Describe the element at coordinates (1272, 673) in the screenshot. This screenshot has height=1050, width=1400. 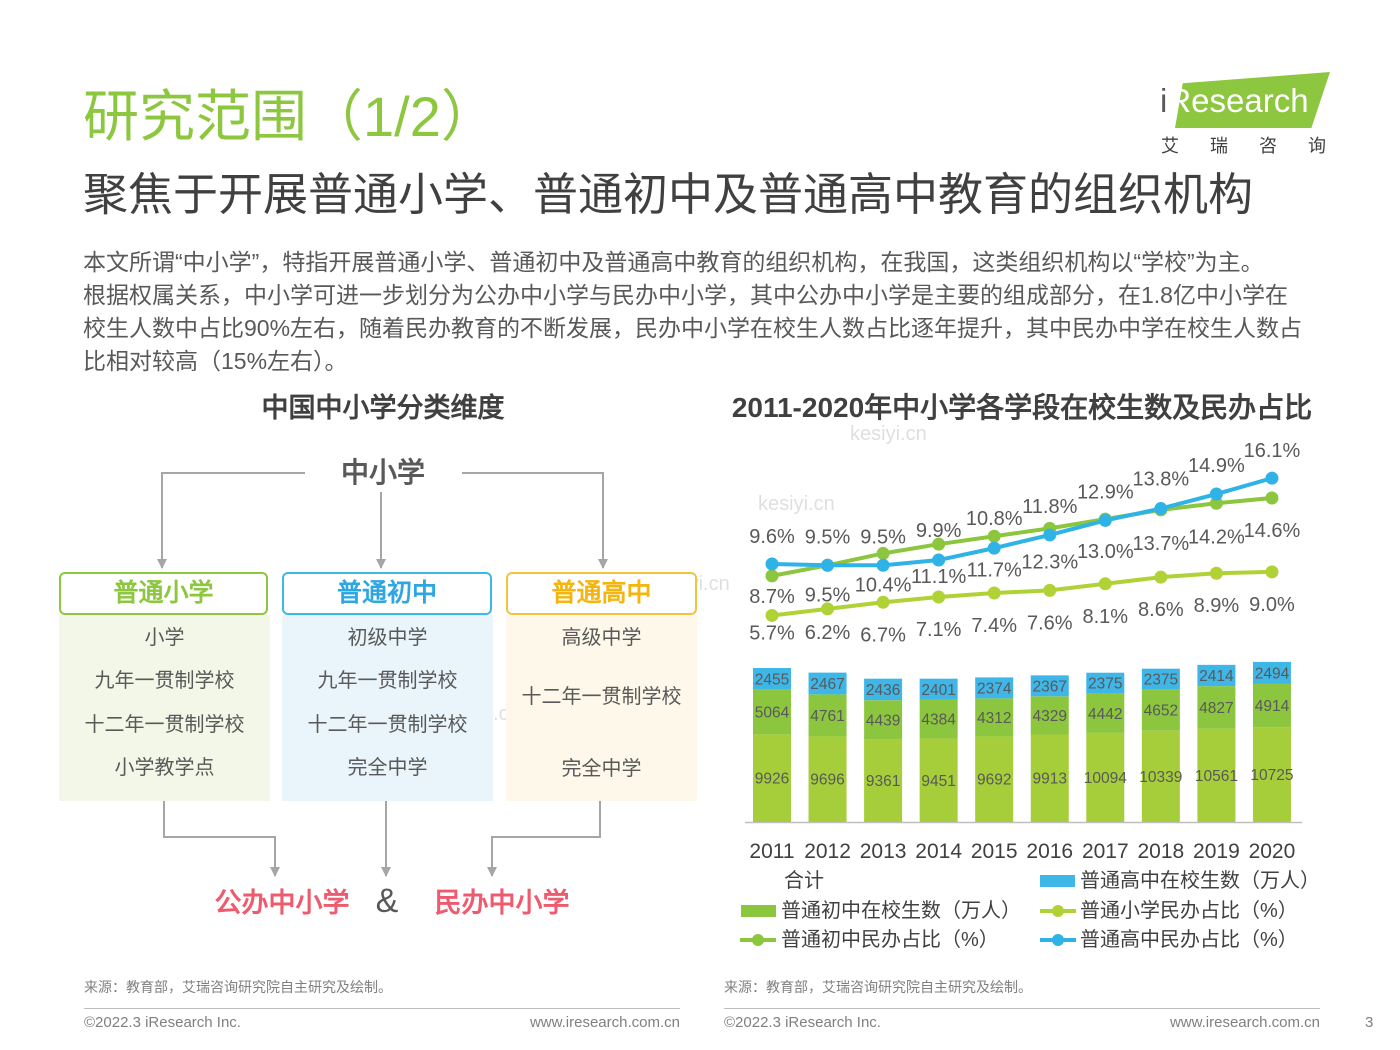
I see `bar-value-label: 2494` at that location.